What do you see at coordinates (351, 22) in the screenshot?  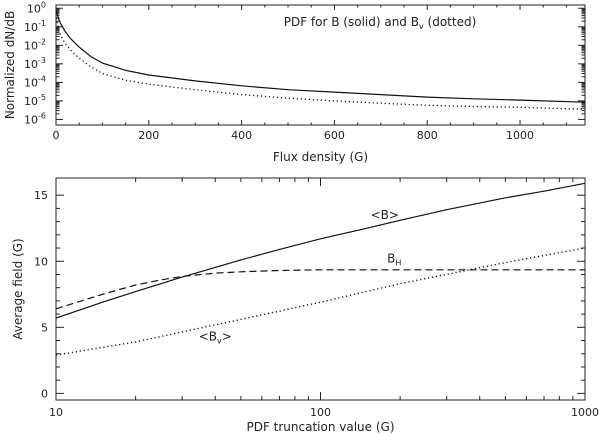 I see `pdf-title-main: PDF for B (solid) and B` at bounding box center [351, 22].